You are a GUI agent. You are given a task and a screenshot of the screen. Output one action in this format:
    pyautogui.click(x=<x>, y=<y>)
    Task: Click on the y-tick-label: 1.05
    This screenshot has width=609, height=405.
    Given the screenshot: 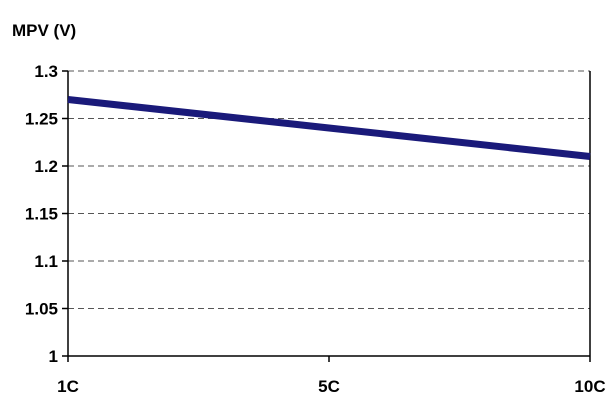 What is the action you would take?
    pyautogui.click(x=41, y=309)
    